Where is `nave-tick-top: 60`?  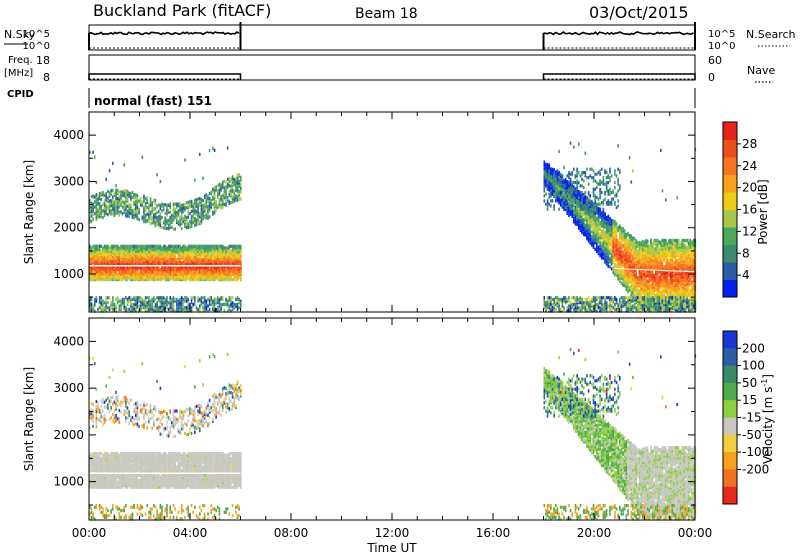 nave-tick-top: 60 is located at coordinates (715, 60).